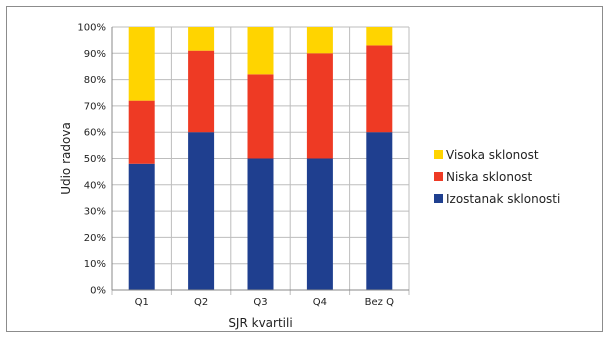  What do you see at coordinates (142, 302) in the screenshot?
I see `x-tick-label: Q1` at bounding box center [142, 302].